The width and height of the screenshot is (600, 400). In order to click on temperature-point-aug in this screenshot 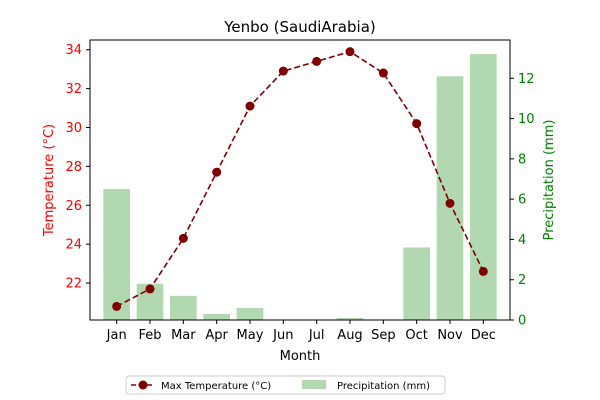, I will do `click(350, 52)`.